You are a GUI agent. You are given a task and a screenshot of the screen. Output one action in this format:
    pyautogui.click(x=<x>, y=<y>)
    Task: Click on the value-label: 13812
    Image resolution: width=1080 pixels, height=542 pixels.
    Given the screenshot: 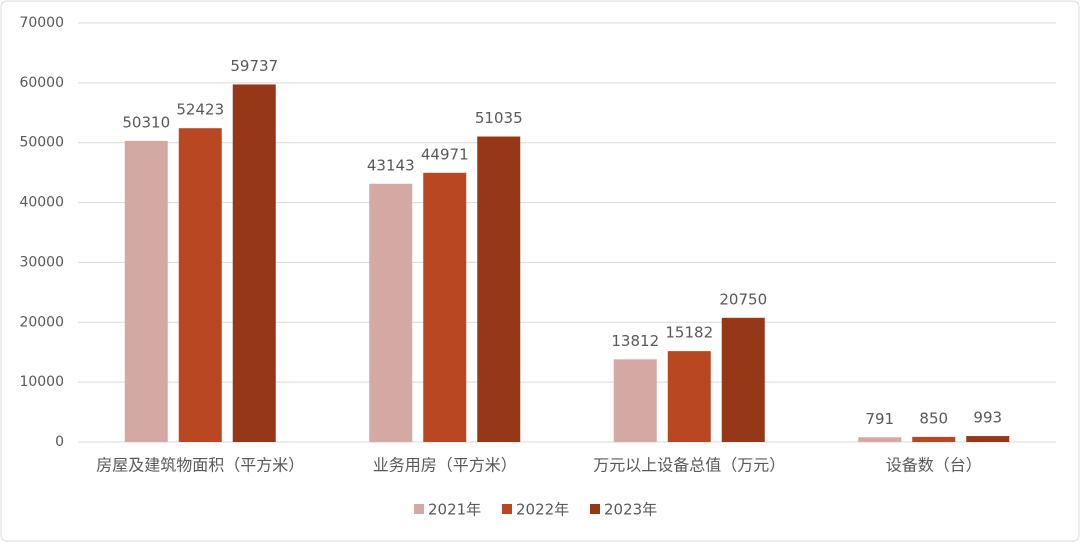 What is the action you would take?
    pyautogui.click(x=635, y=341)
    